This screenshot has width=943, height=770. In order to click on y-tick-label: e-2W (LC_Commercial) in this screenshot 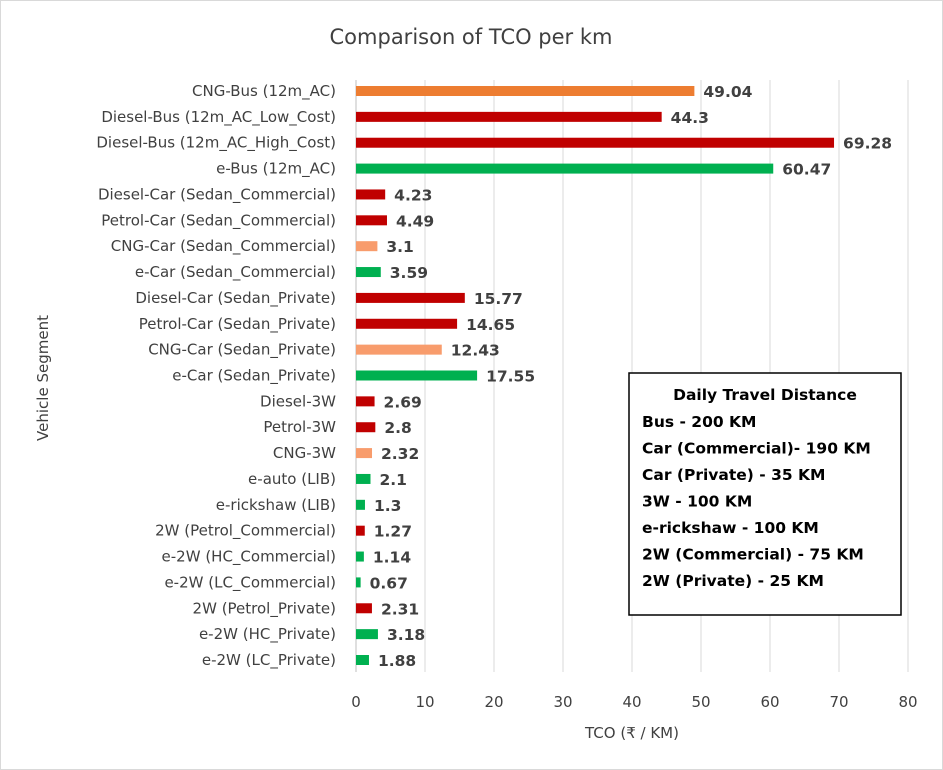, I will do `click(250, 582)`.